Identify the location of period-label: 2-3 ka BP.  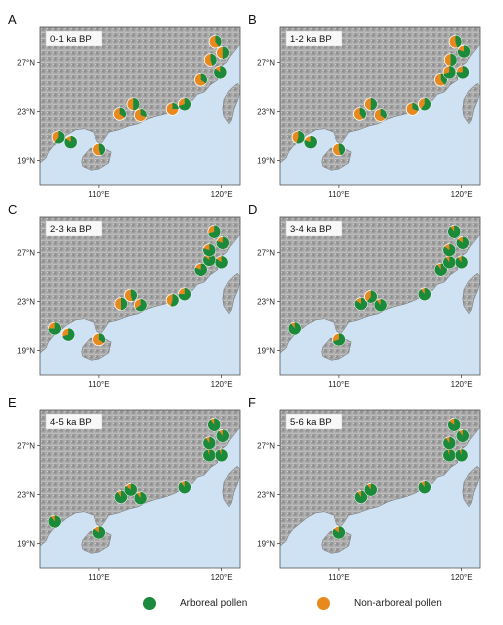
(74, 228).